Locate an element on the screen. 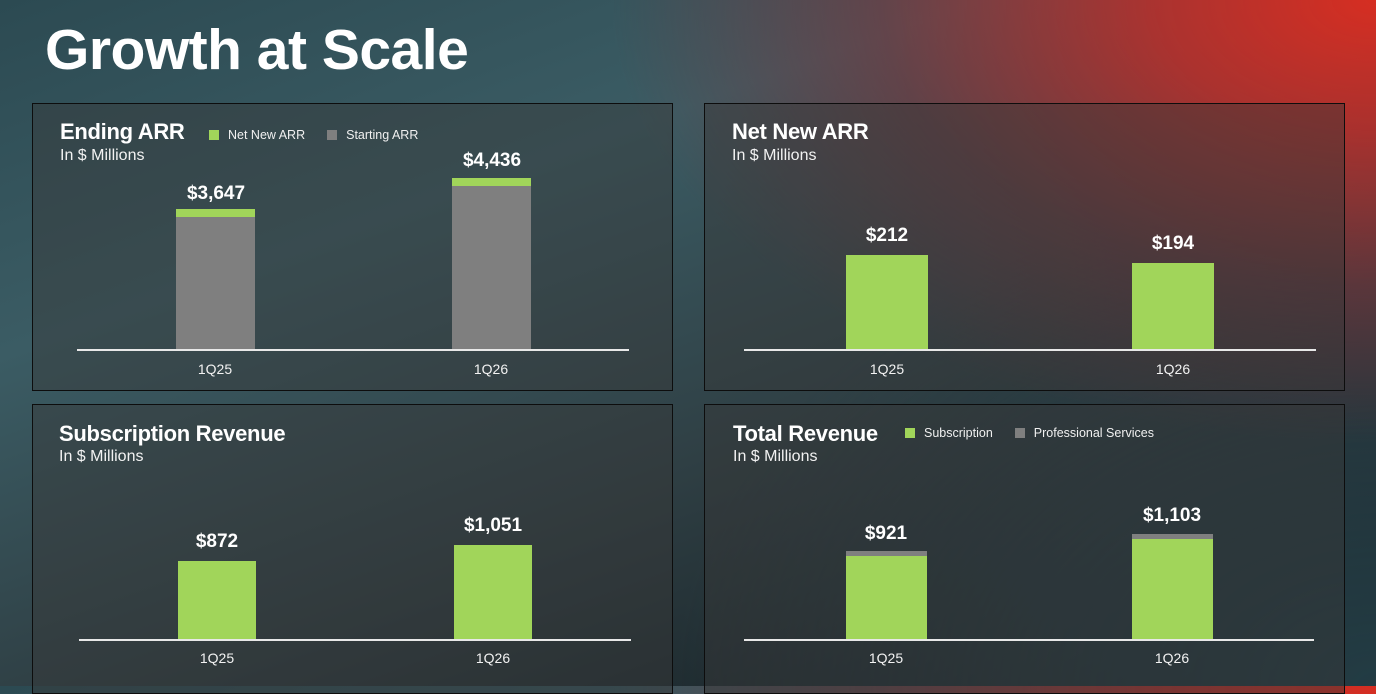  bar-value-label: $3,647 is located at coordinates (216, 193).